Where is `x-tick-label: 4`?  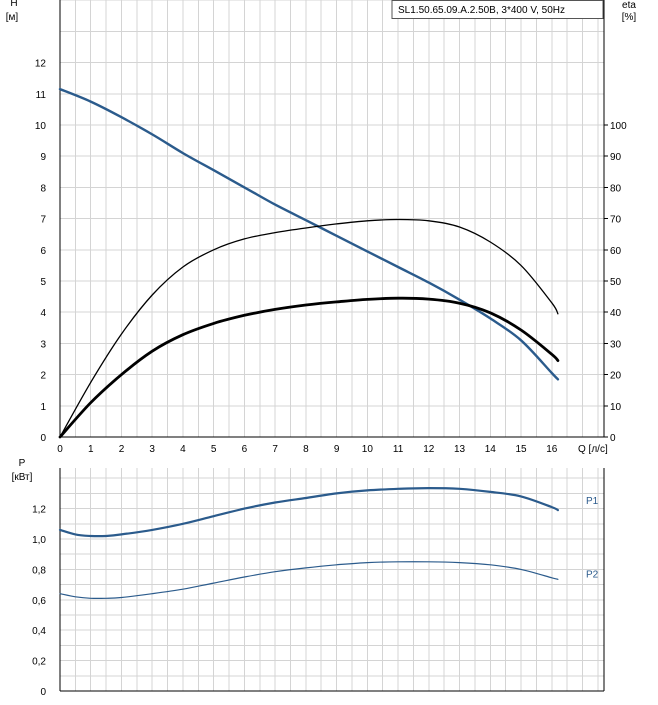 x-tick-label: 4 is located at coordinates (183, 449).